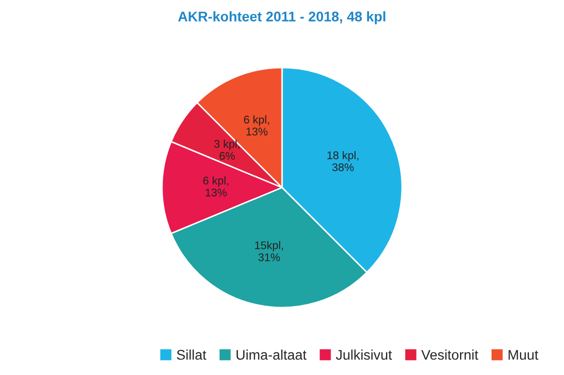 This screenshot has height=375, width=564. Describe the element at coordinates (364, 355) in the screenshot. I see `legend-label: Julkisivut` at that location.